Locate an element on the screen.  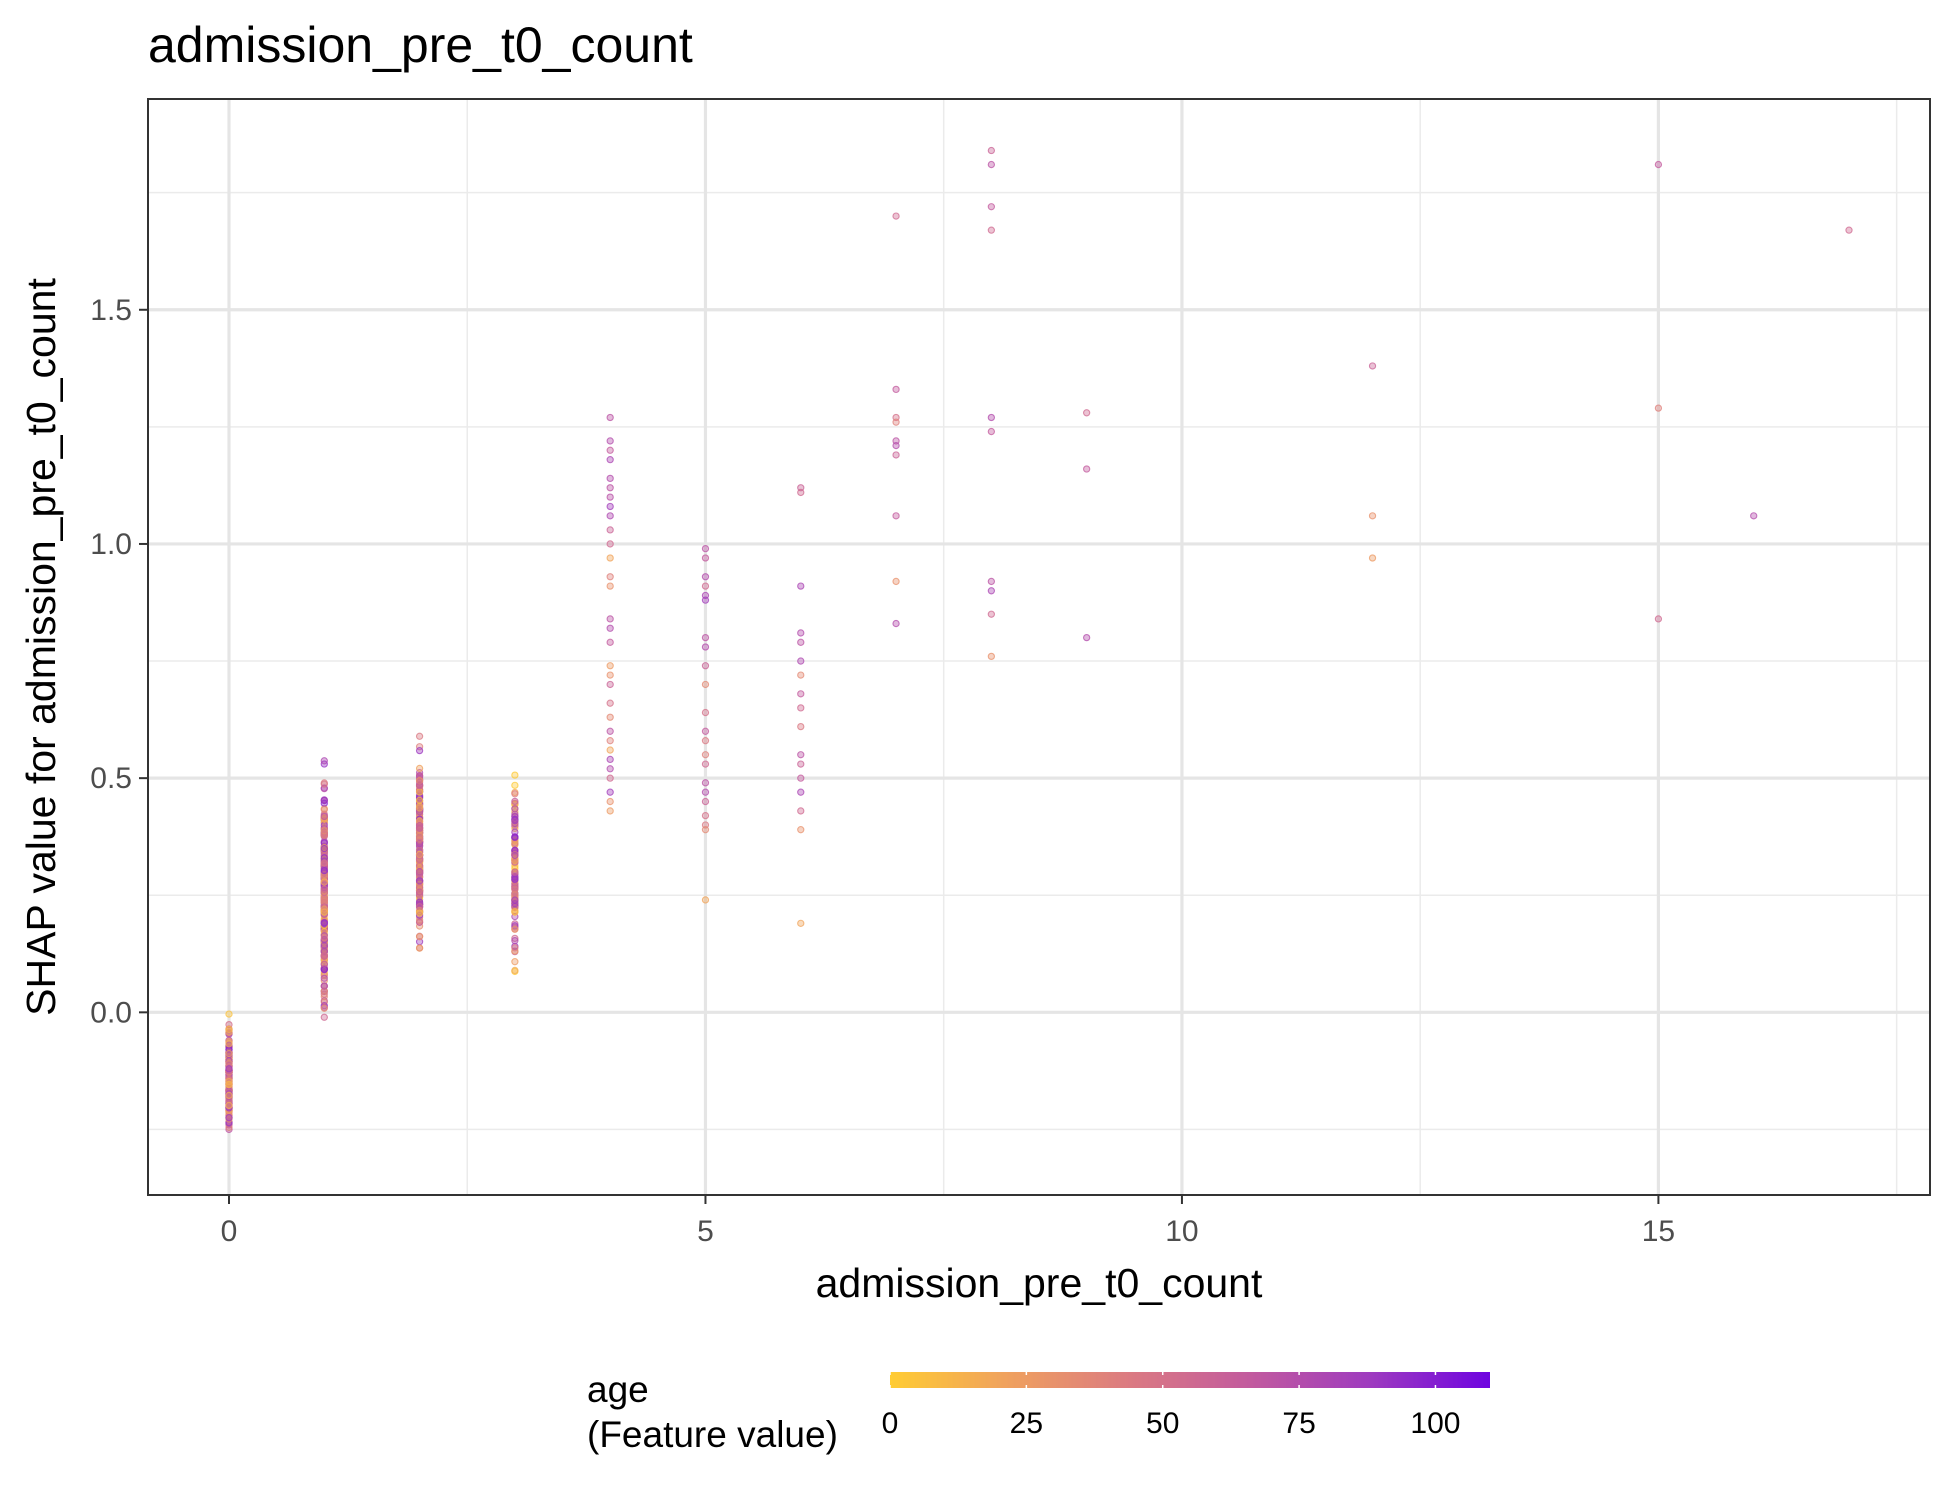
x-tick-label: 10 is located at coordinates (1181, 1231).